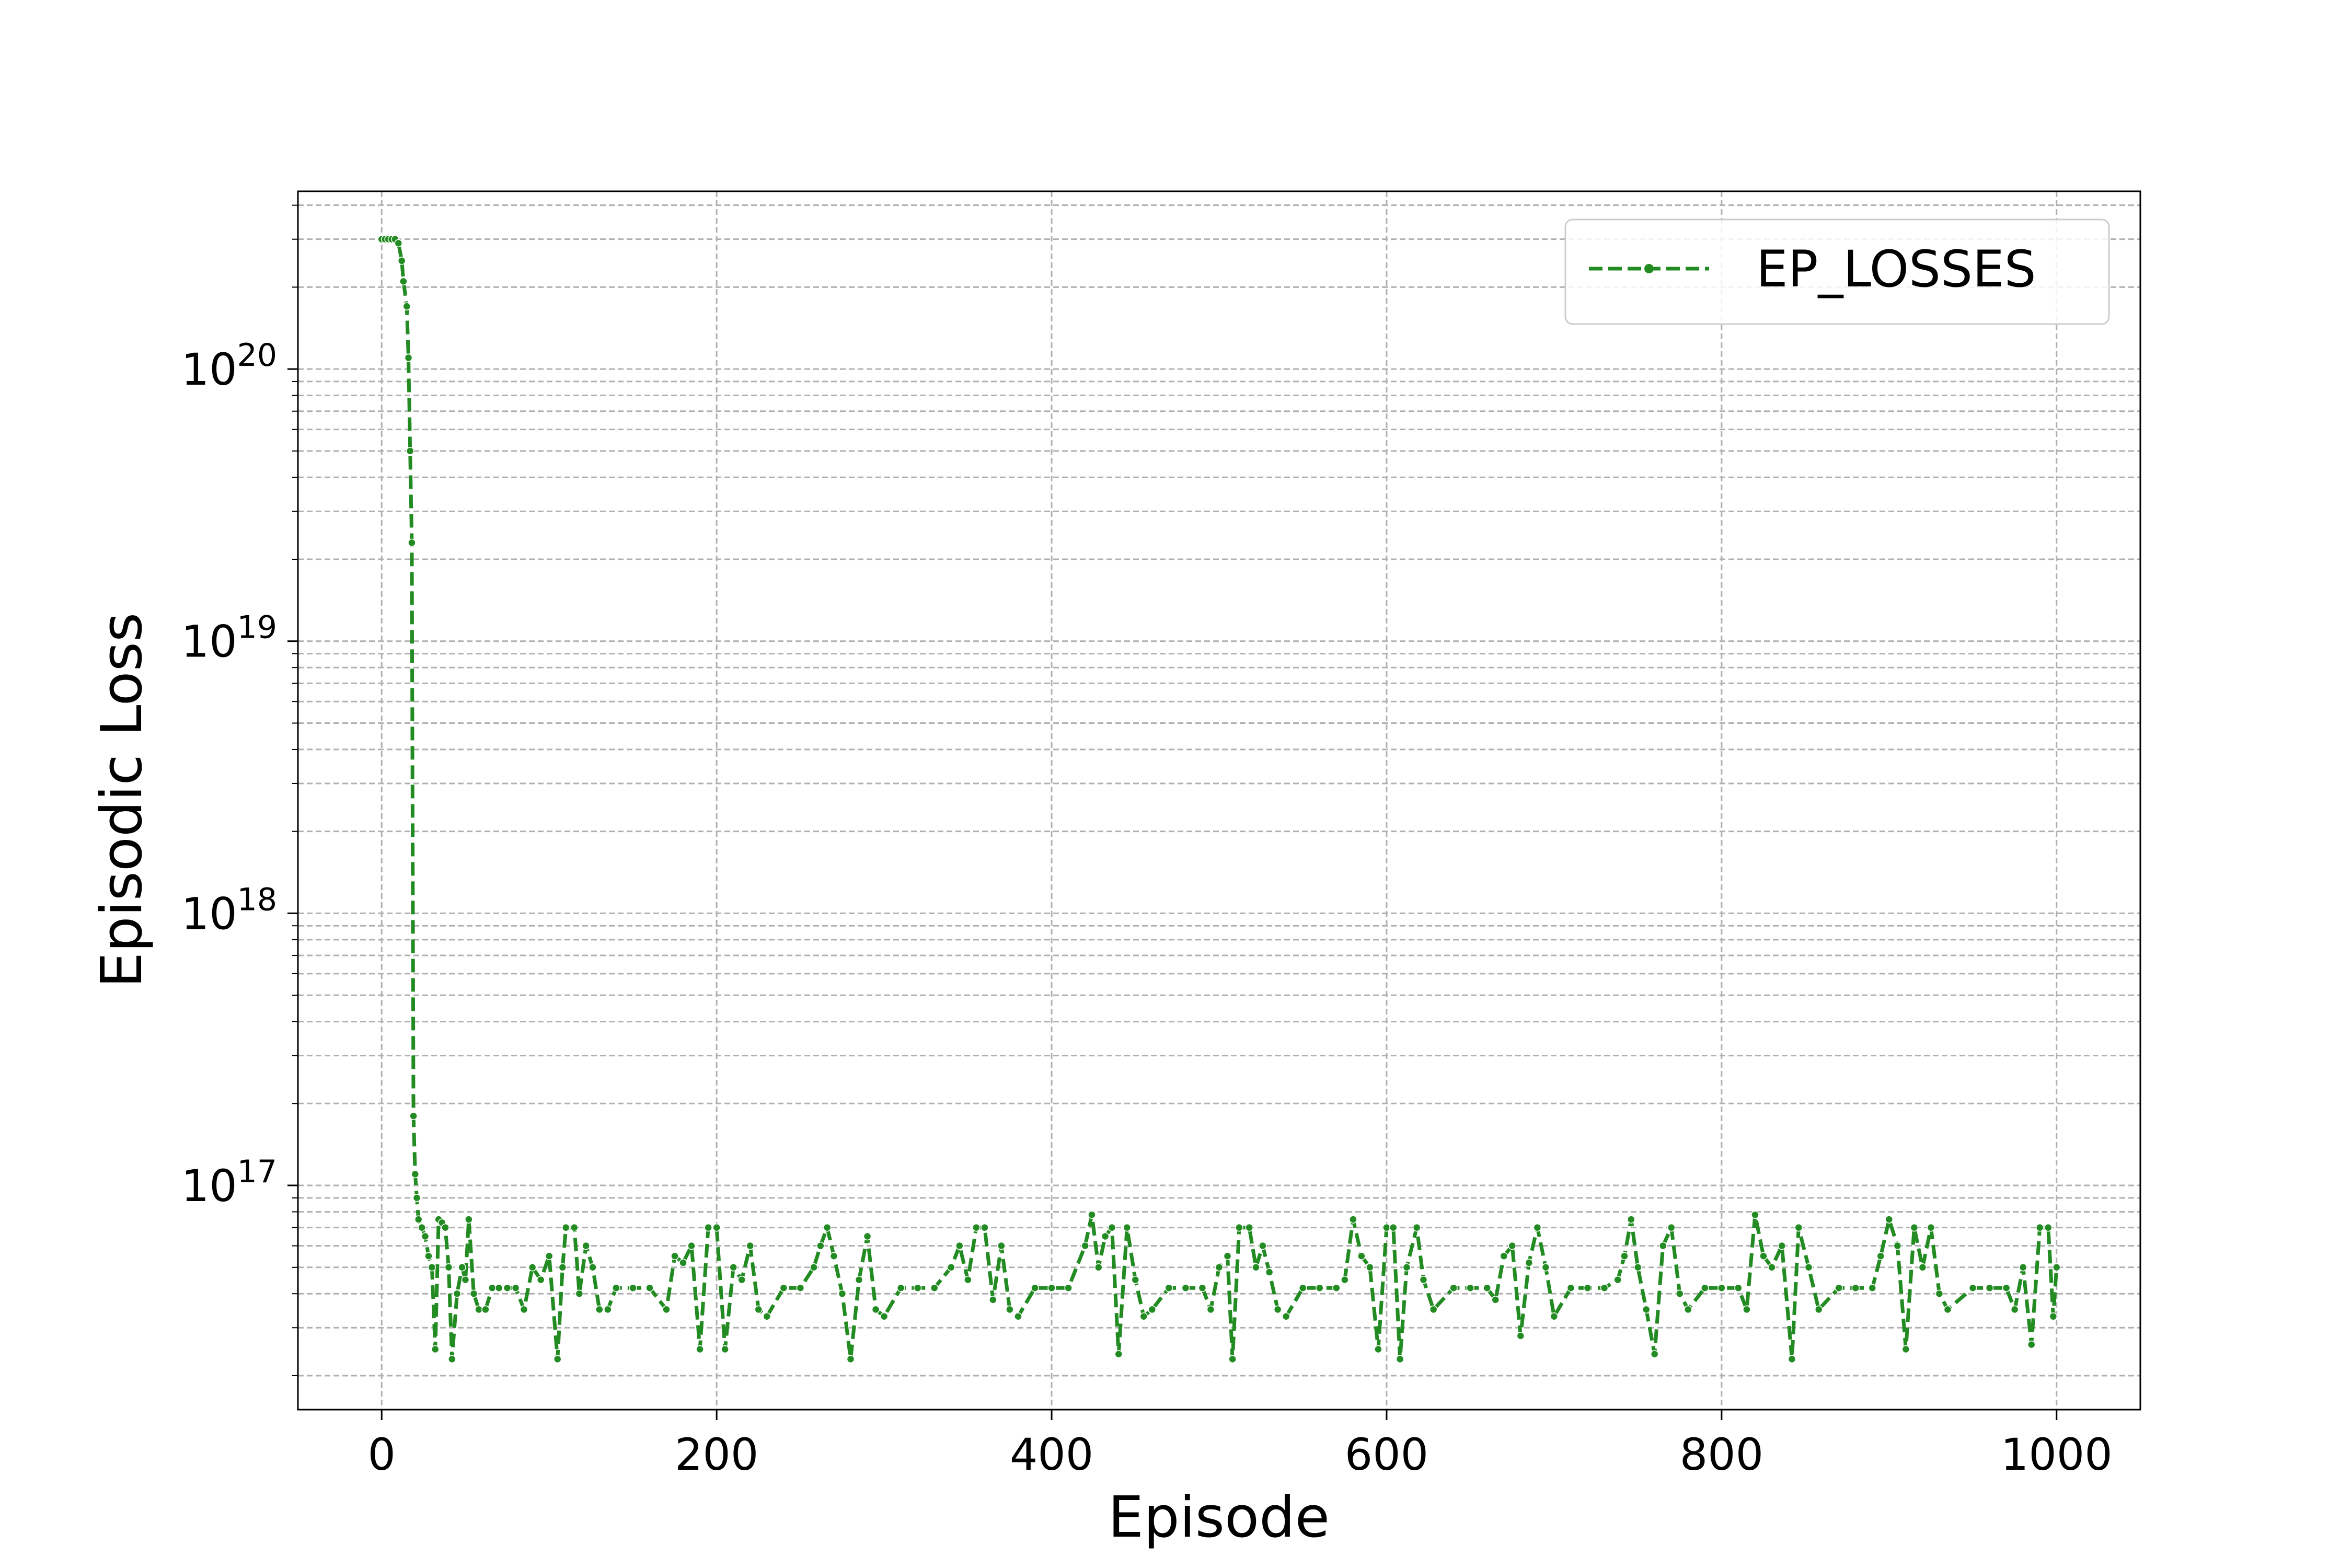 The image size is (2352, 1568). What do you see at coordinates (382, 1454) in the screenshot?
I see `x-tick-label: 0` at bounding box center [382, 1454].